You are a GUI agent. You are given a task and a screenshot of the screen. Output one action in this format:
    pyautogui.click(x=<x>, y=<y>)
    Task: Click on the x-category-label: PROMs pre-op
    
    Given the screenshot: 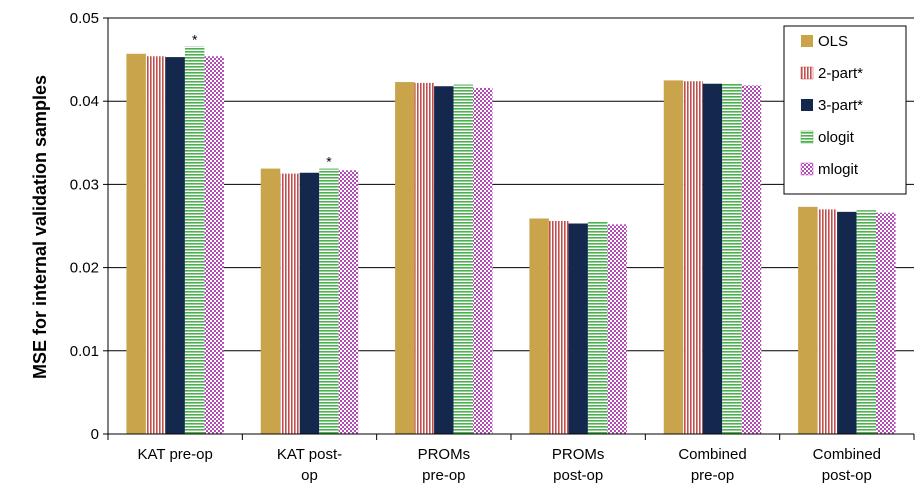 What is the action you would take?
    pyautogui.click(x=444, y=465)
    